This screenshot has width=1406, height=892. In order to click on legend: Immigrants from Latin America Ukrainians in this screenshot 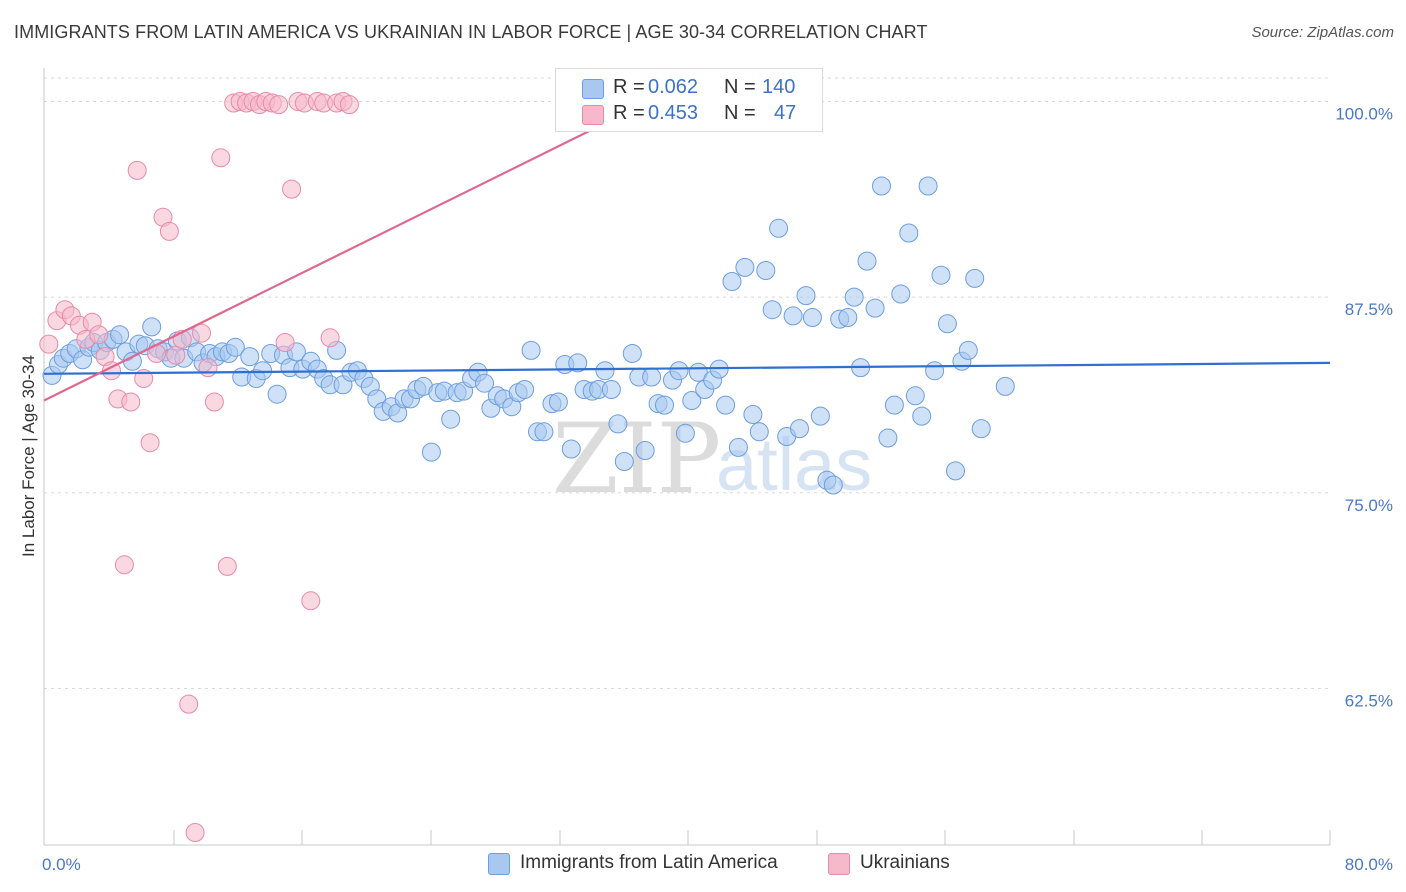, I will do `click(703, 865)`.